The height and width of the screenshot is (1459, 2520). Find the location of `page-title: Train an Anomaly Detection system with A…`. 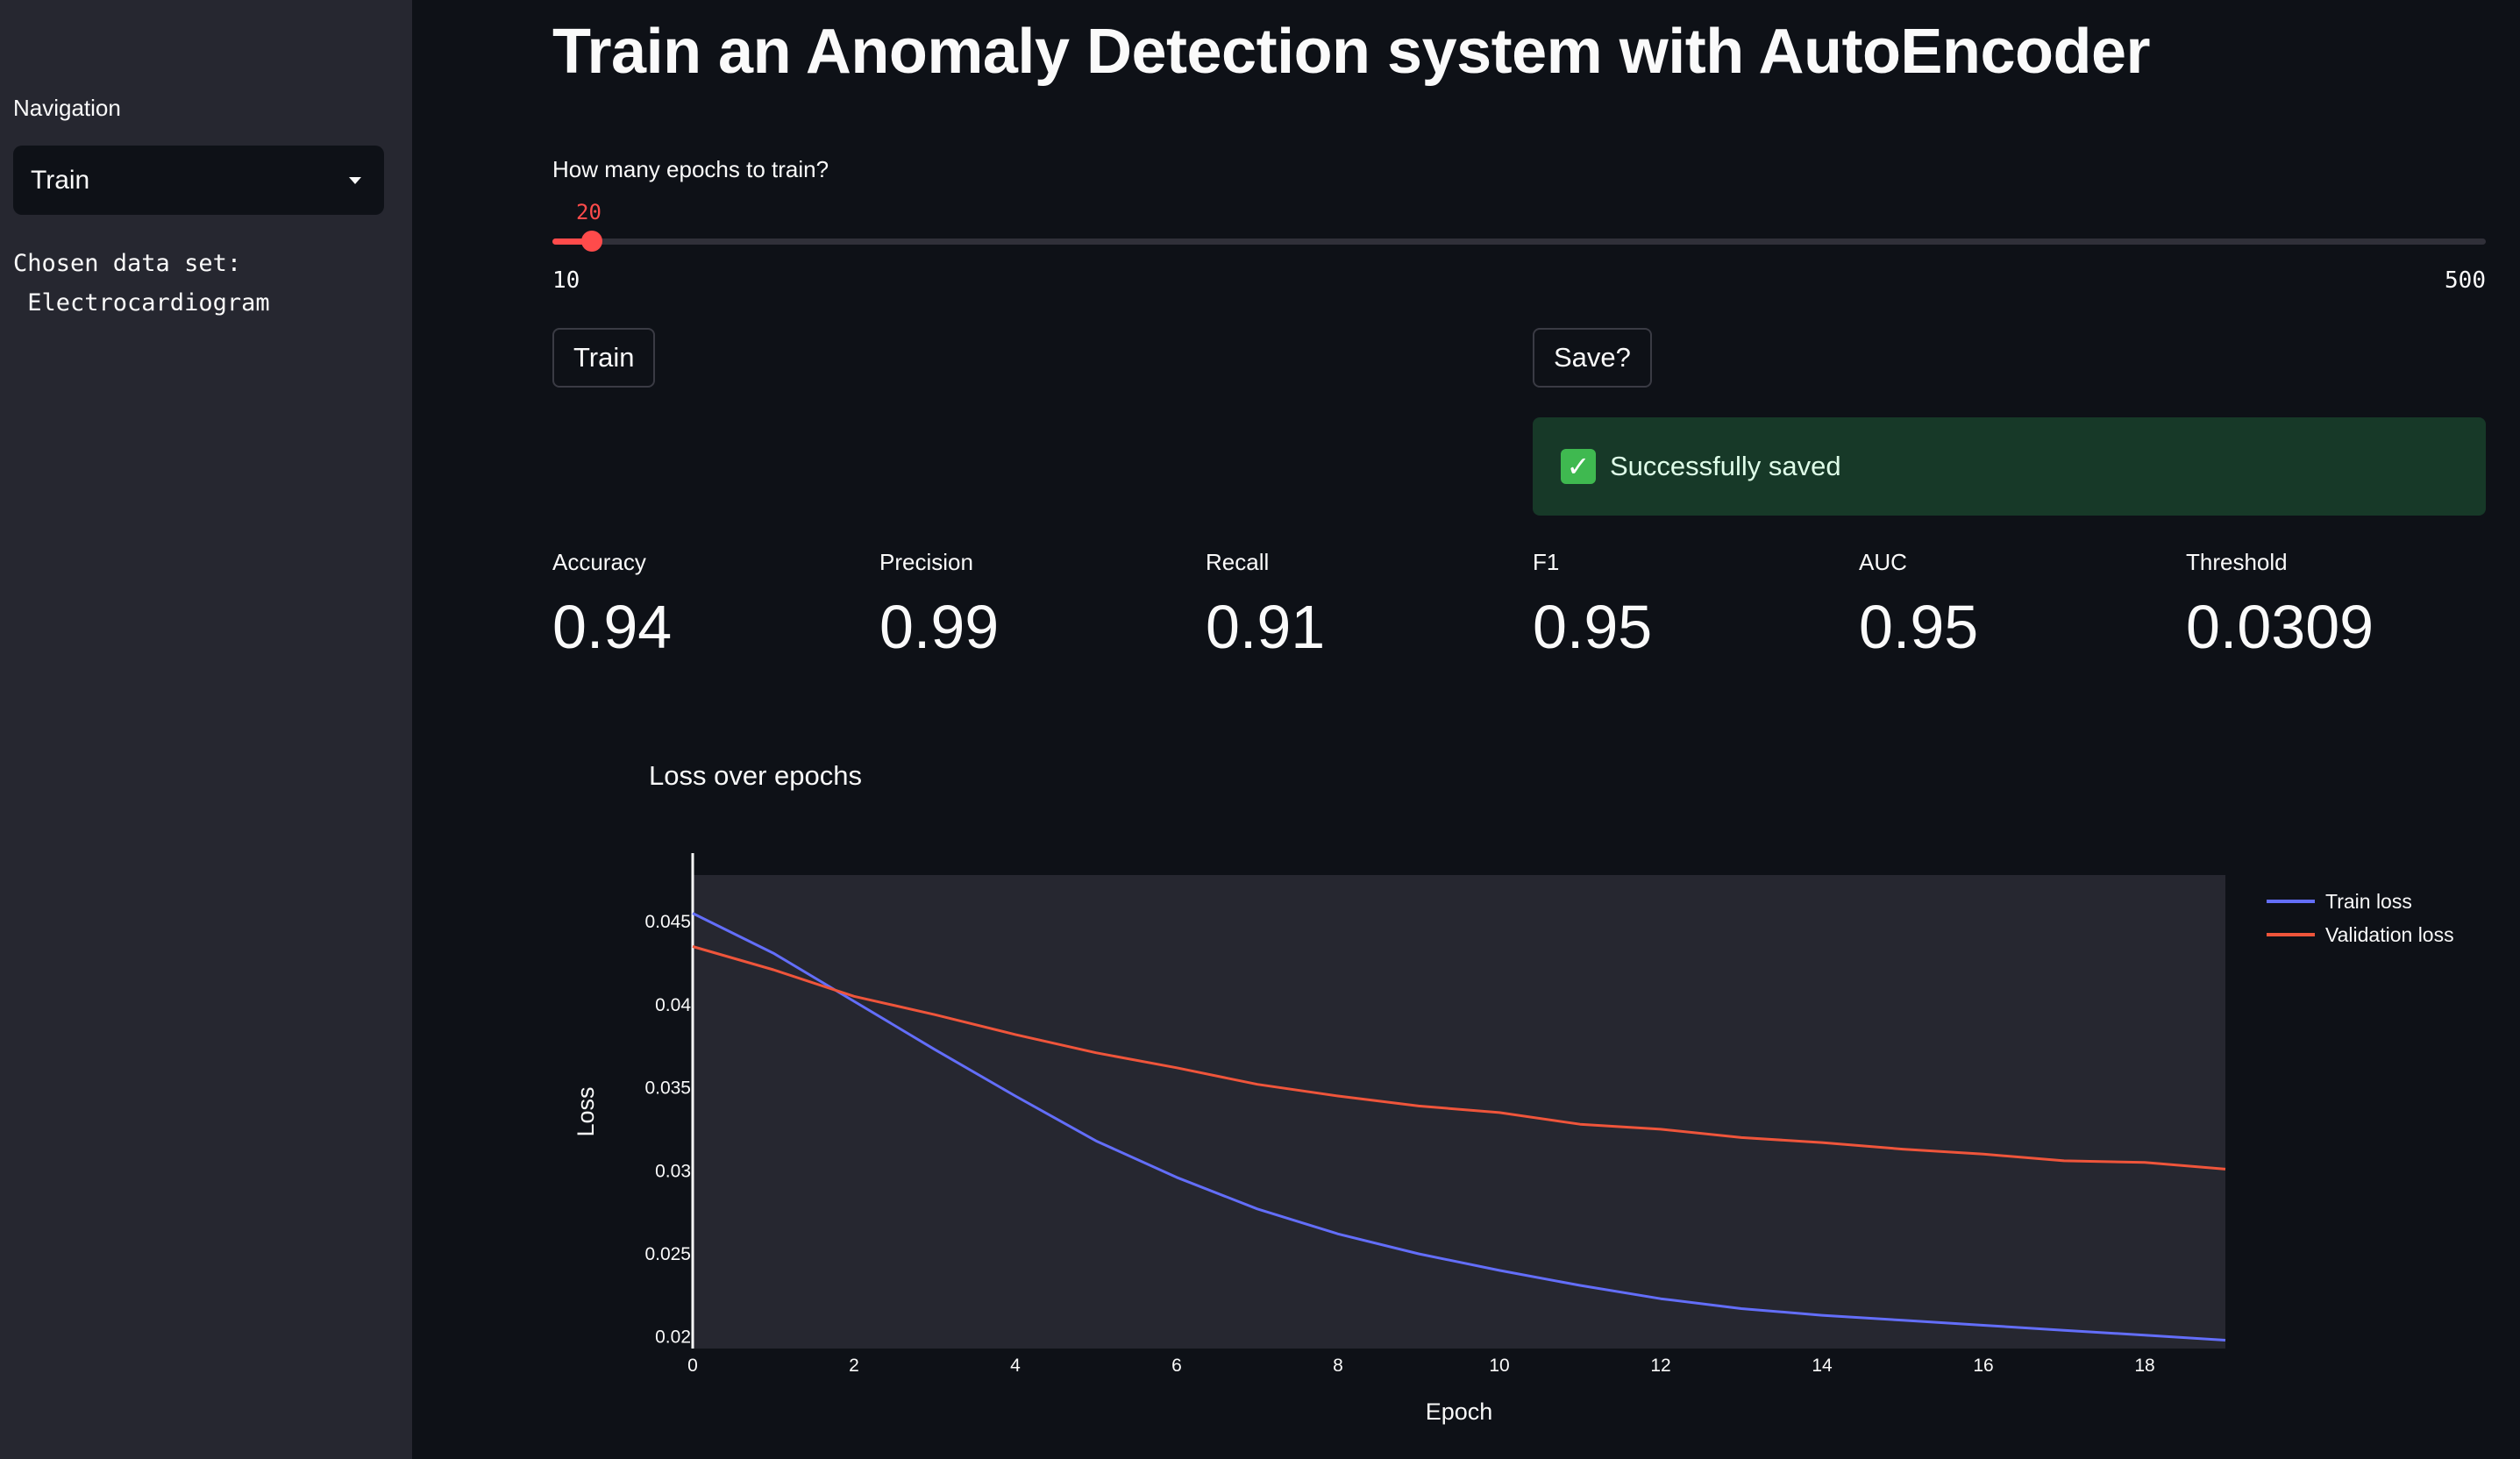

page-title: Train an Anomaly Detection system with A… is located at coordinates (1351, 52).